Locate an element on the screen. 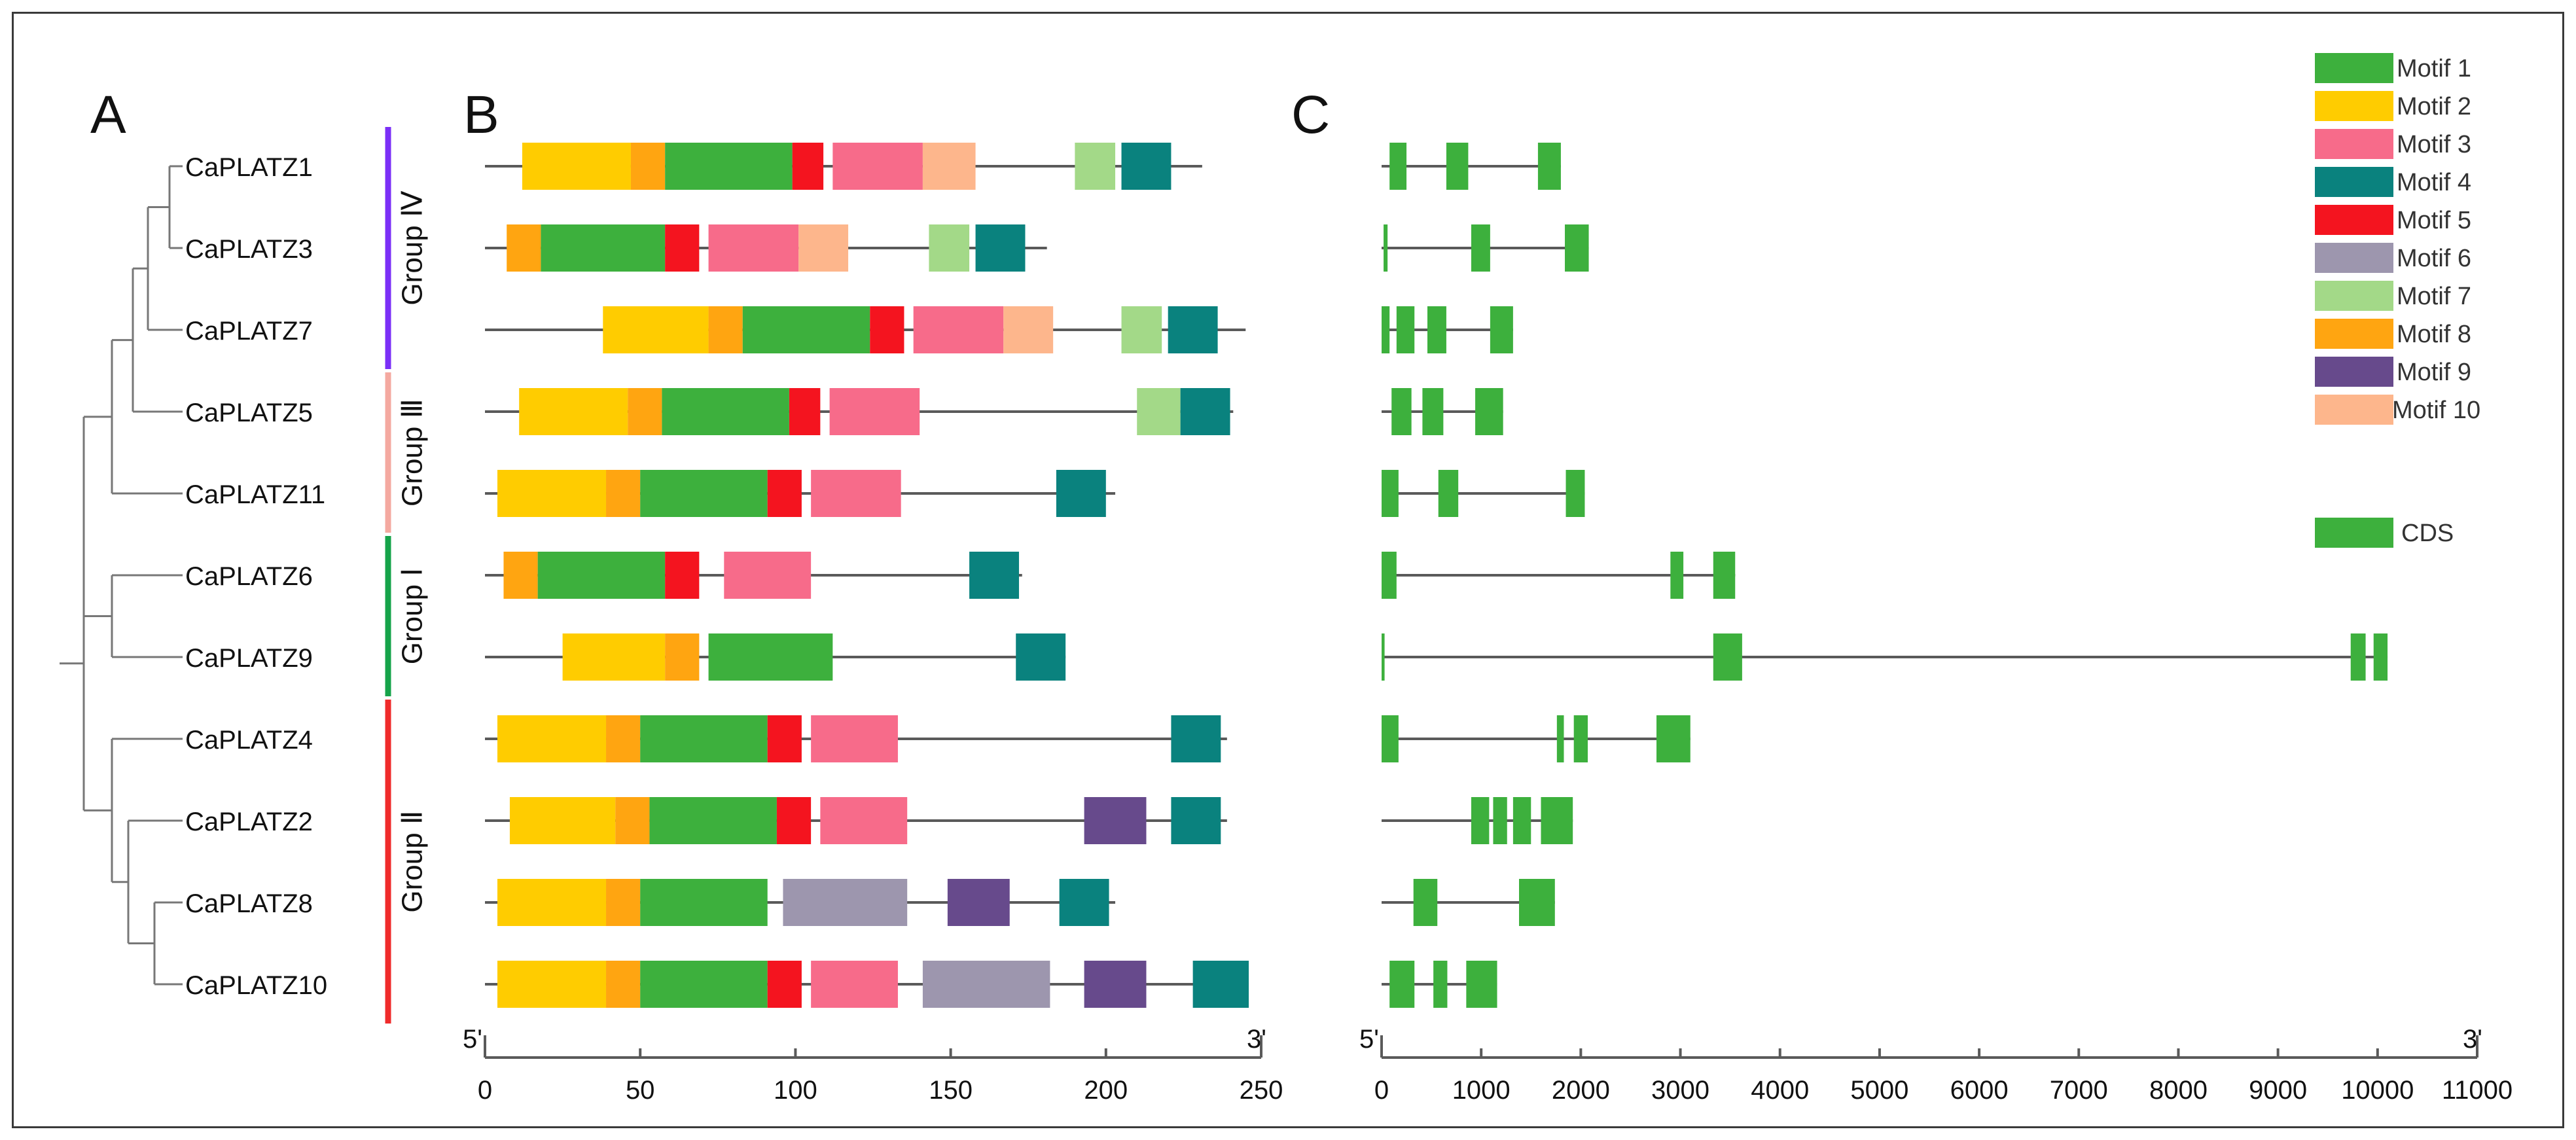 The height and width of the screenshot is (1140, 2576). legend-label-cds: CDS is located at coordinates (2427, 533).